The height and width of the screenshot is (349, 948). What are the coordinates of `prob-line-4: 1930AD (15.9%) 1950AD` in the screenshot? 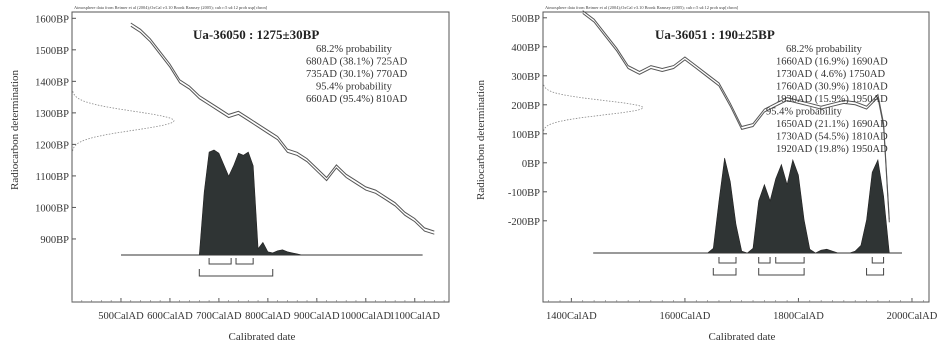 It's located at (832, 99).